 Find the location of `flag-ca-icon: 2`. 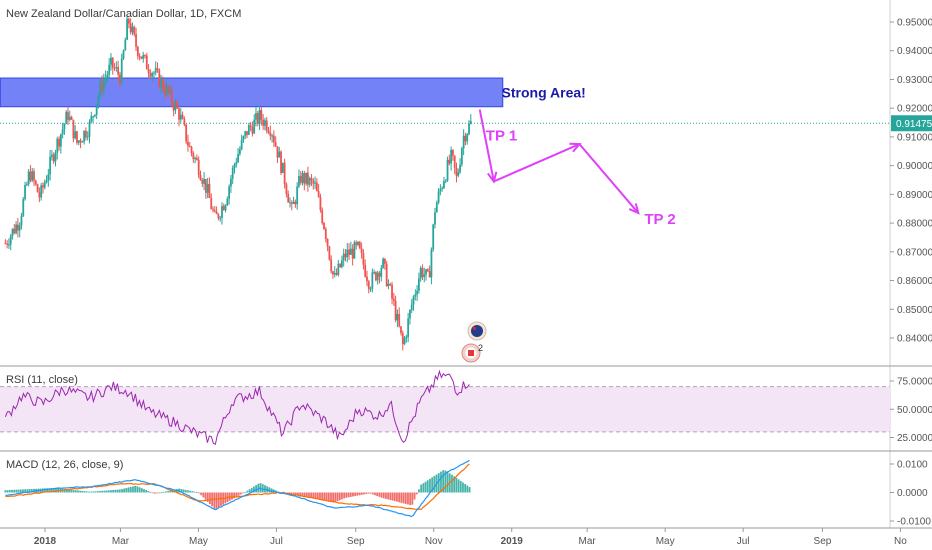

flag-ca-icon: 2 is located at coordinates (472, 353).